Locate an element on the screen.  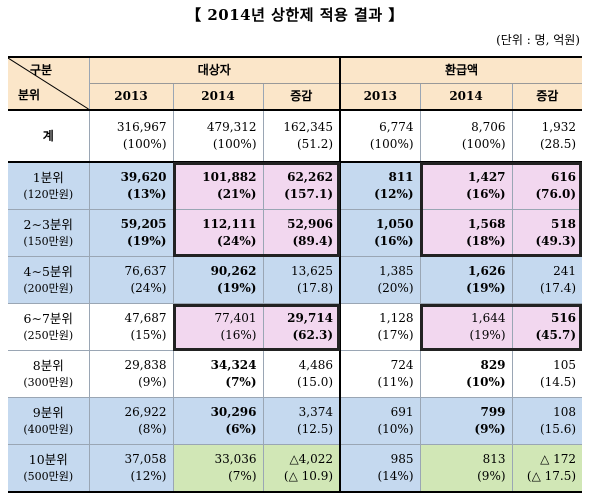
row-sublabel-text: (150만원) is located at coordinates (48, 241).